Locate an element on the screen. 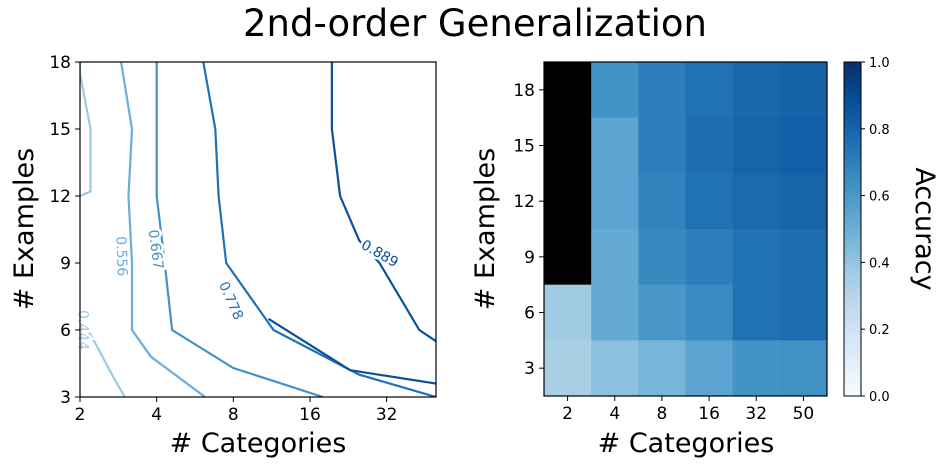 The image size is (950, 468). colorbar-ticks: 0.0 0.2 0.4 0.6 0.8 1.0 is located at coordinates (875, 230).